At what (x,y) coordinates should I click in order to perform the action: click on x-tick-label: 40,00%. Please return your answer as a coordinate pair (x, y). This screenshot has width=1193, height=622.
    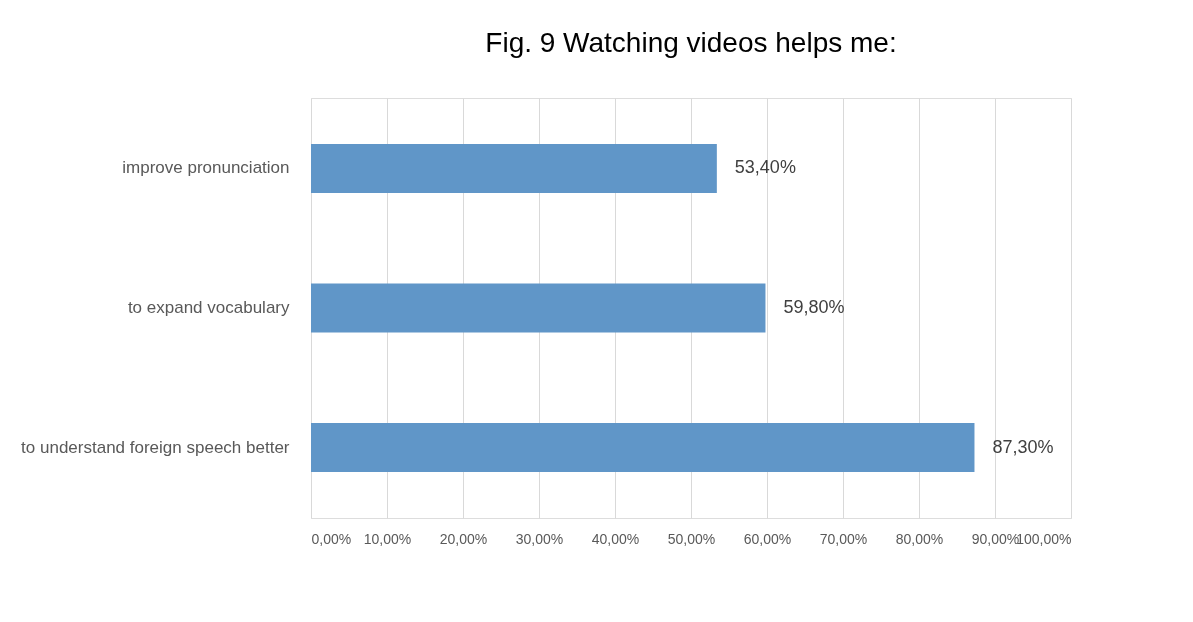
    Looking at the image, I should click on (615, 538).